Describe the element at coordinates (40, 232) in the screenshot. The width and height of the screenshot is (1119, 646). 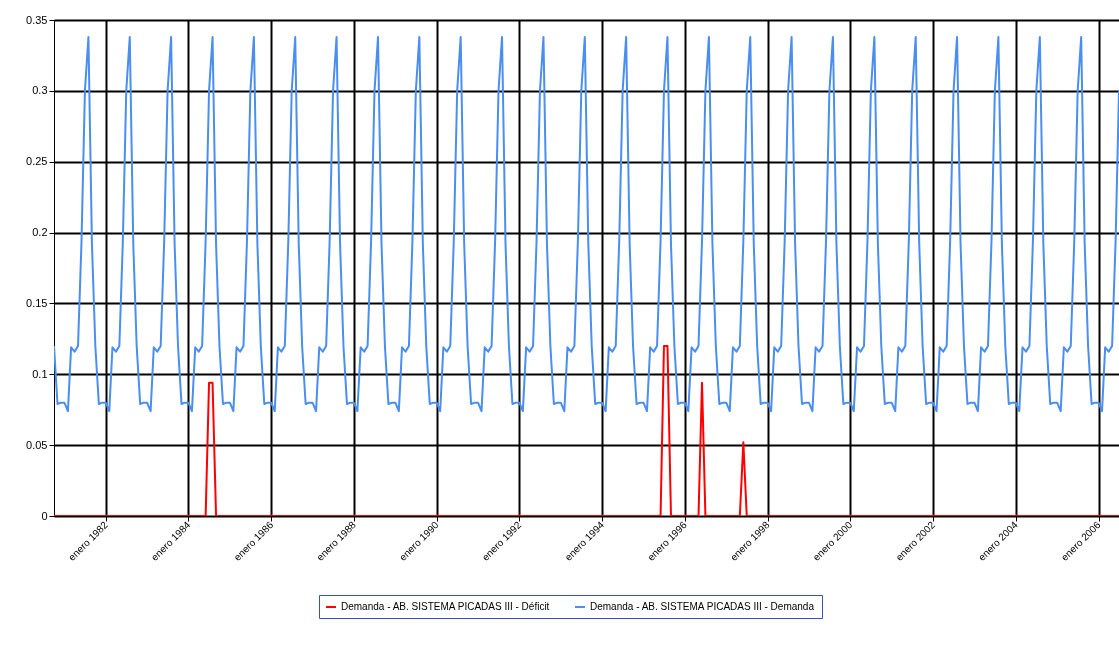
I see `y-tick-label: 0.2` at that location.